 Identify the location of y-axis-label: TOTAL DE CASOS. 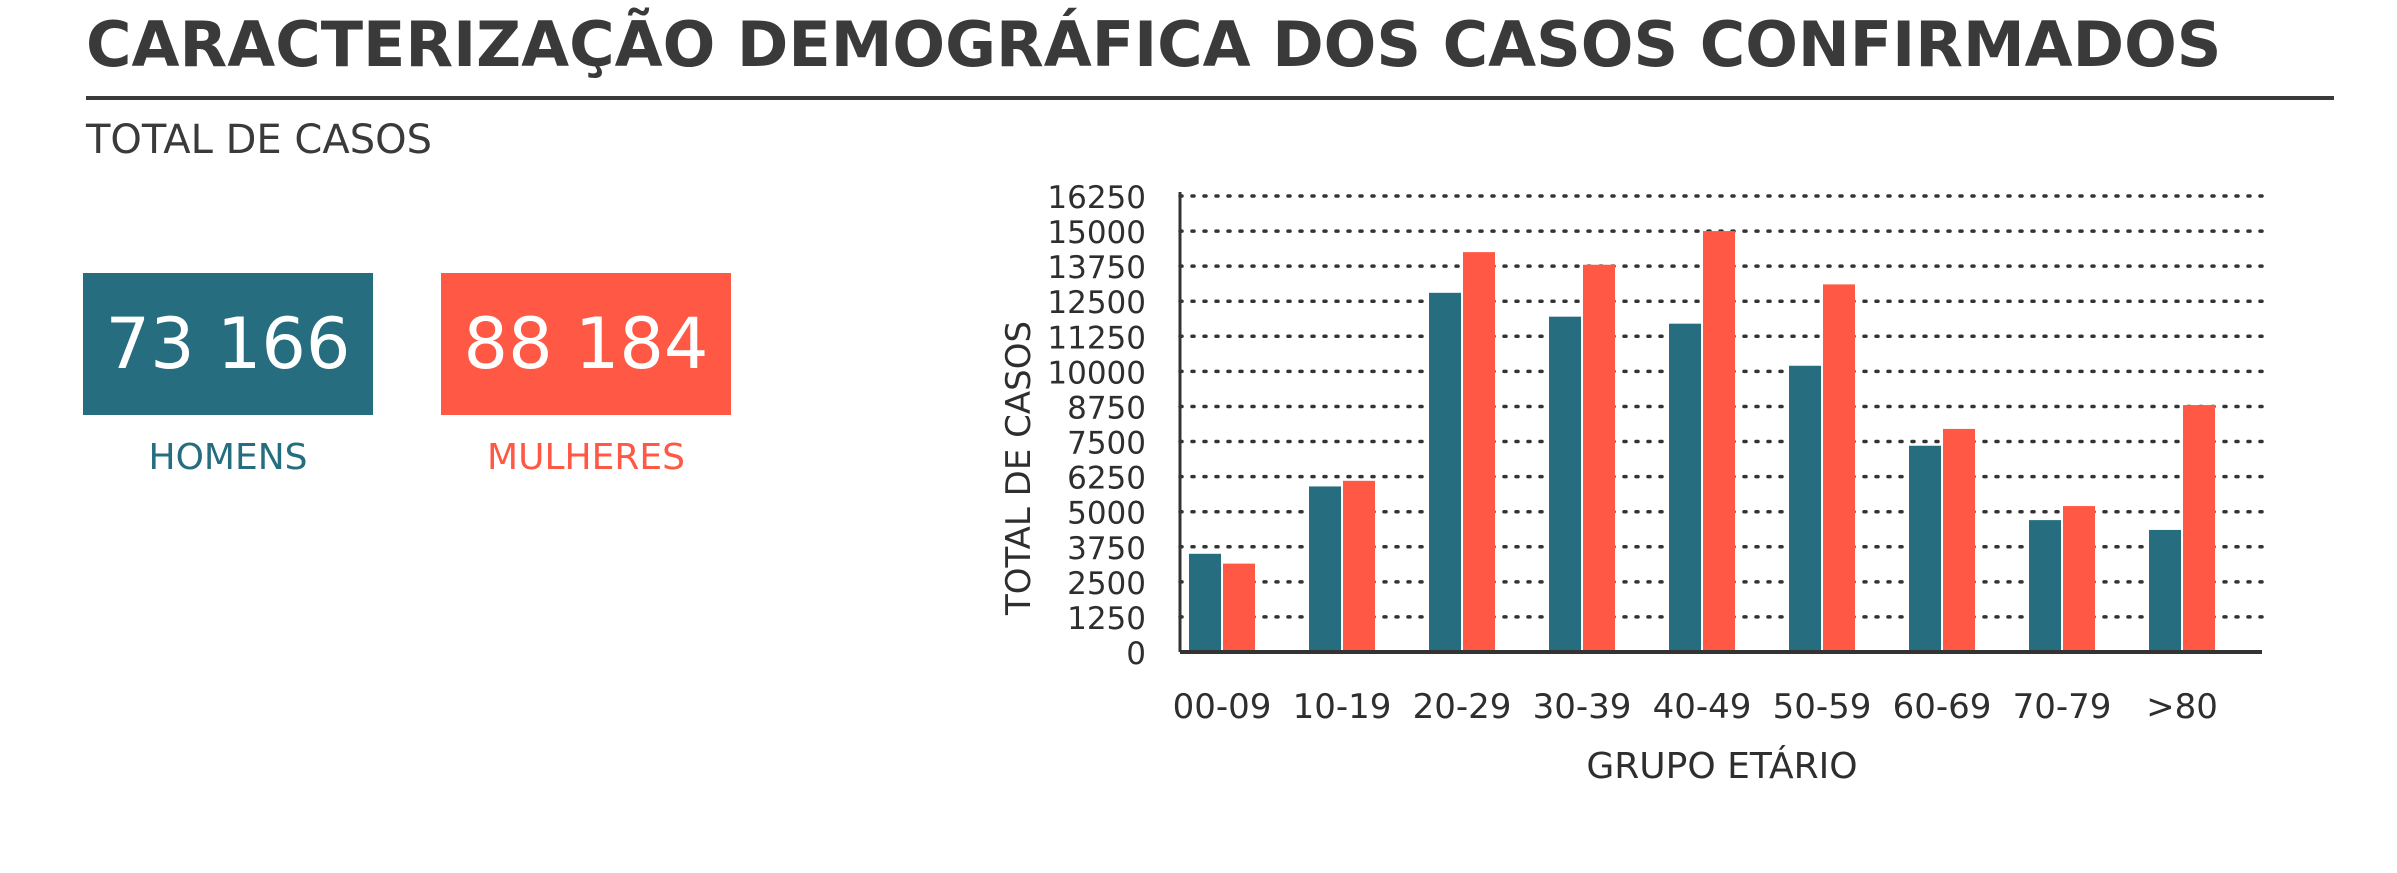
(1019, 468).